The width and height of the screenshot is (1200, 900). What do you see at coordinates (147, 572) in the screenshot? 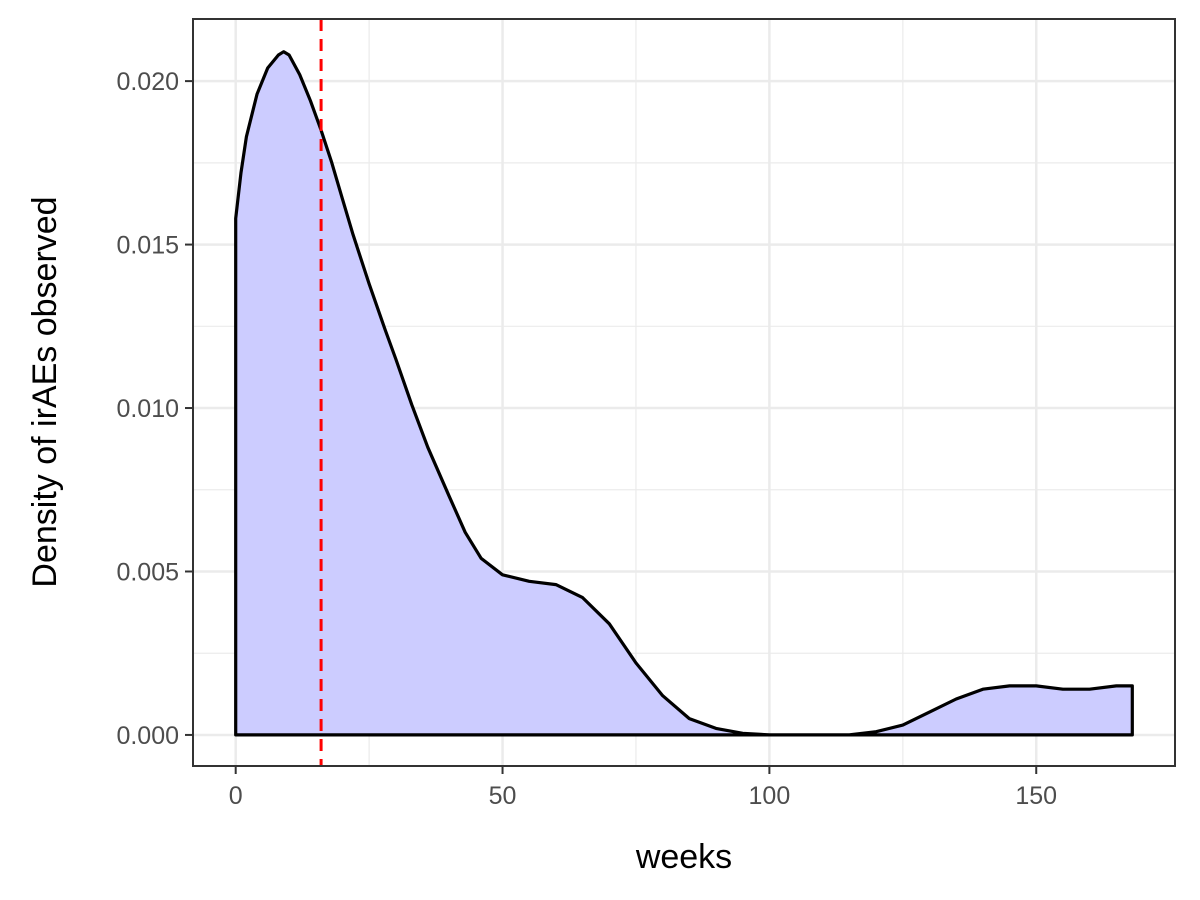
I see `y-tick-label: 0.005` at bounding box center [147, 572].